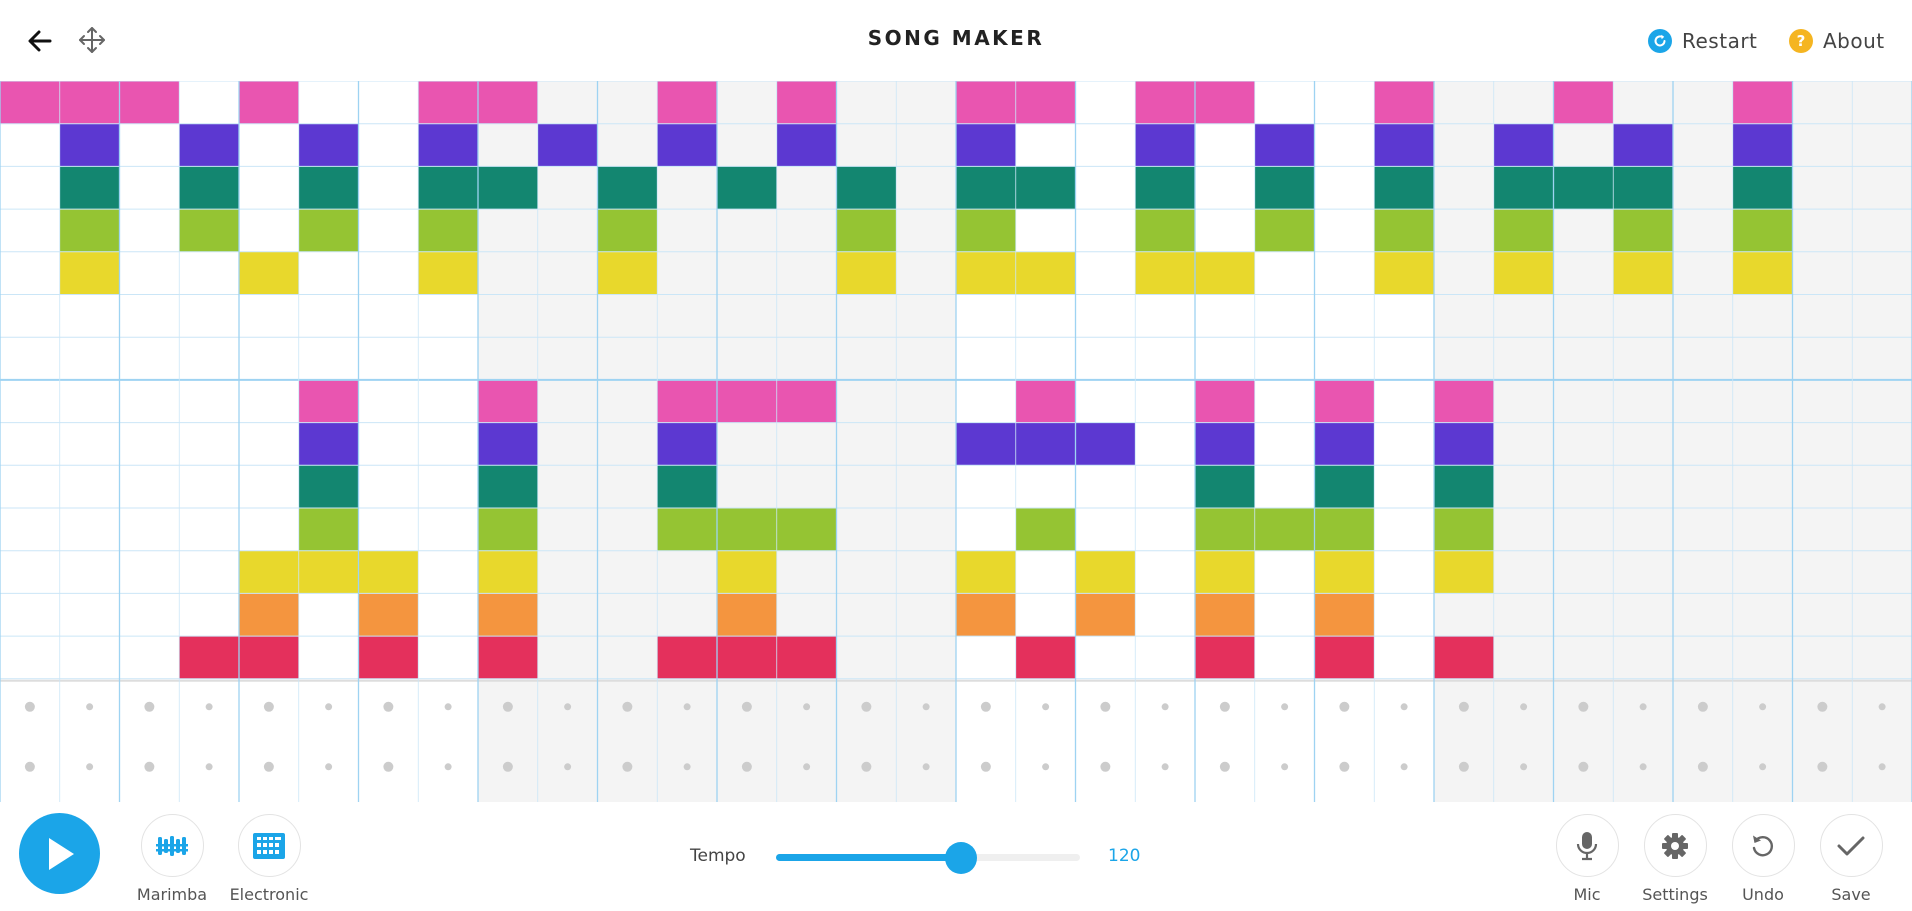 The image size is (1912, 911). I want to click on about-button: ? About, so click(1837, 41).